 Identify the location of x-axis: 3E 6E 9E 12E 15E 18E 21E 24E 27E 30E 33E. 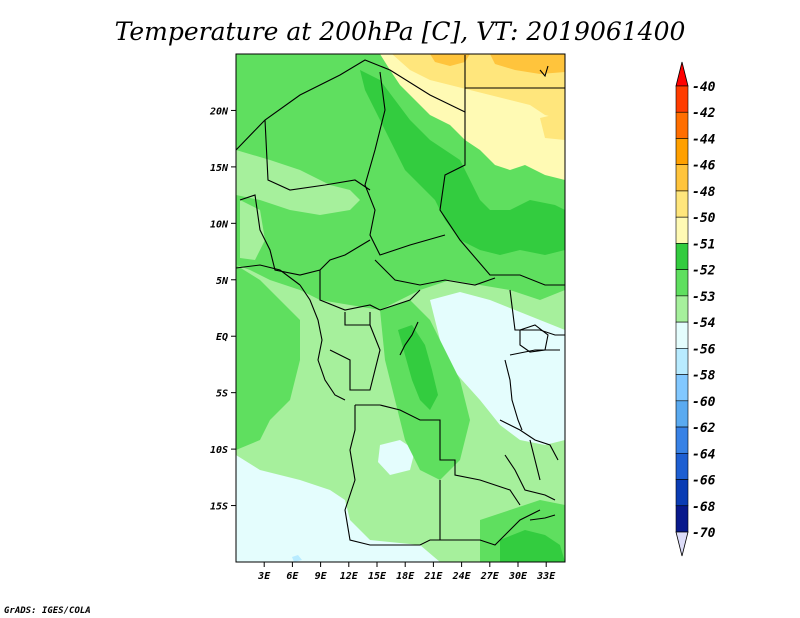
(406, 572).